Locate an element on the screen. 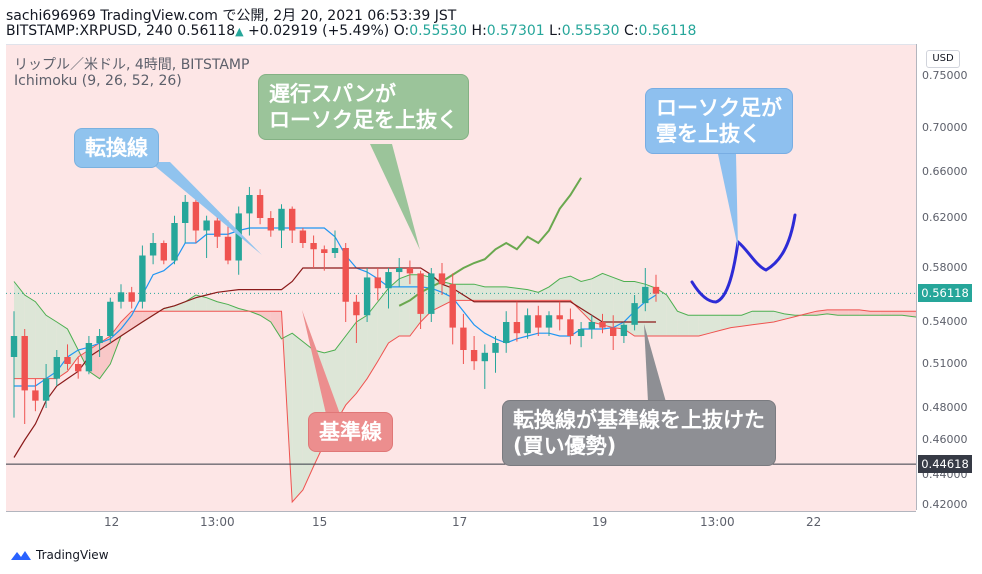  callout-tenkan-text: 転換線 is located at coordinates (116, 148).